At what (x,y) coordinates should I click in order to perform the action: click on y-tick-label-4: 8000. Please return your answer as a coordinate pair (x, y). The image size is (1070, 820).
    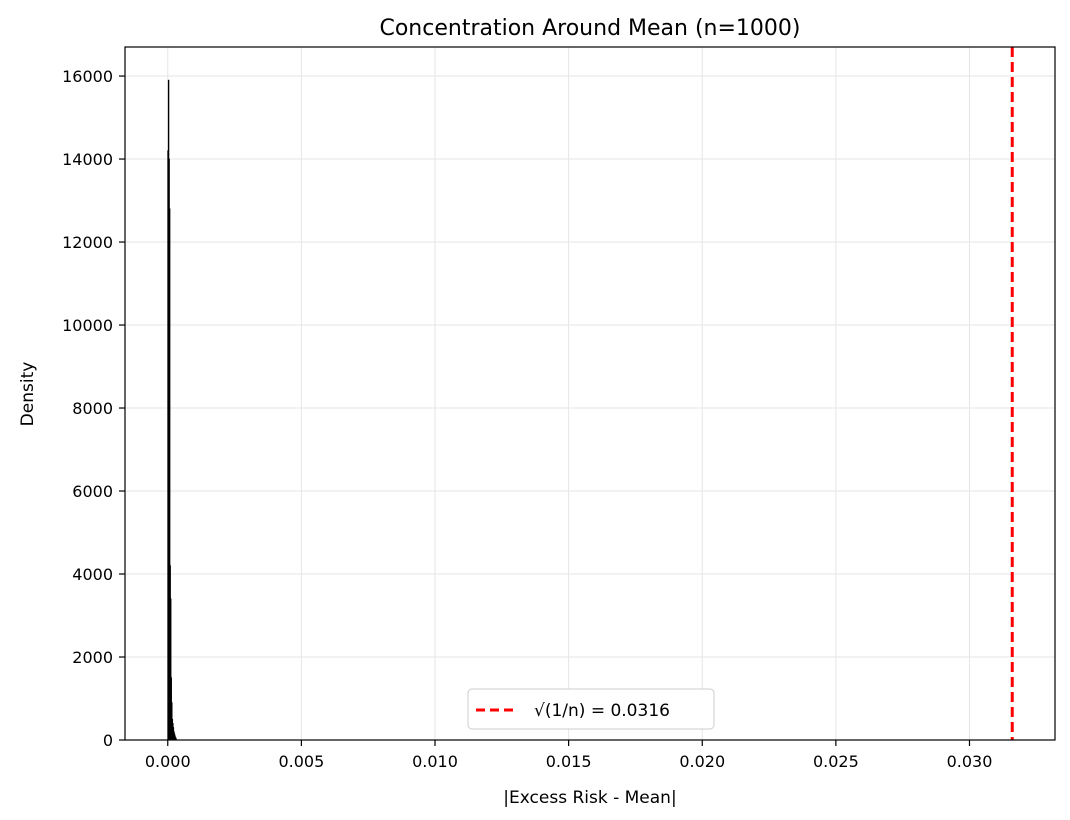
    Looking at the image, I should click on (92, 408).